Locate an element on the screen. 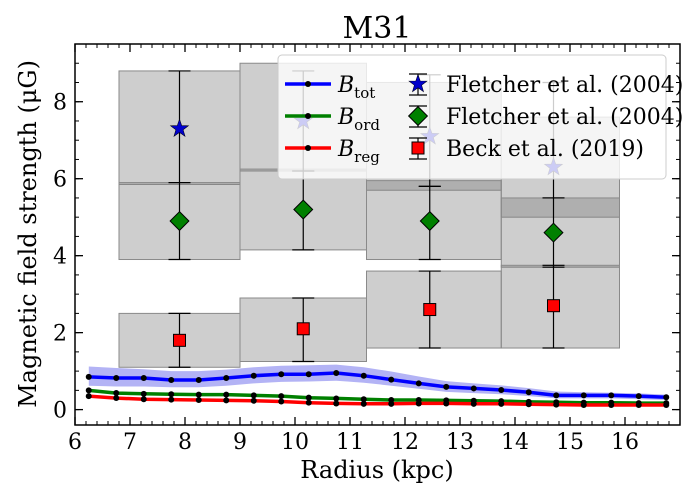 The width and height of the screenshot is (700, 500). legend-label-square: Beck et al. (2019) is located at coordinates (545, 149).